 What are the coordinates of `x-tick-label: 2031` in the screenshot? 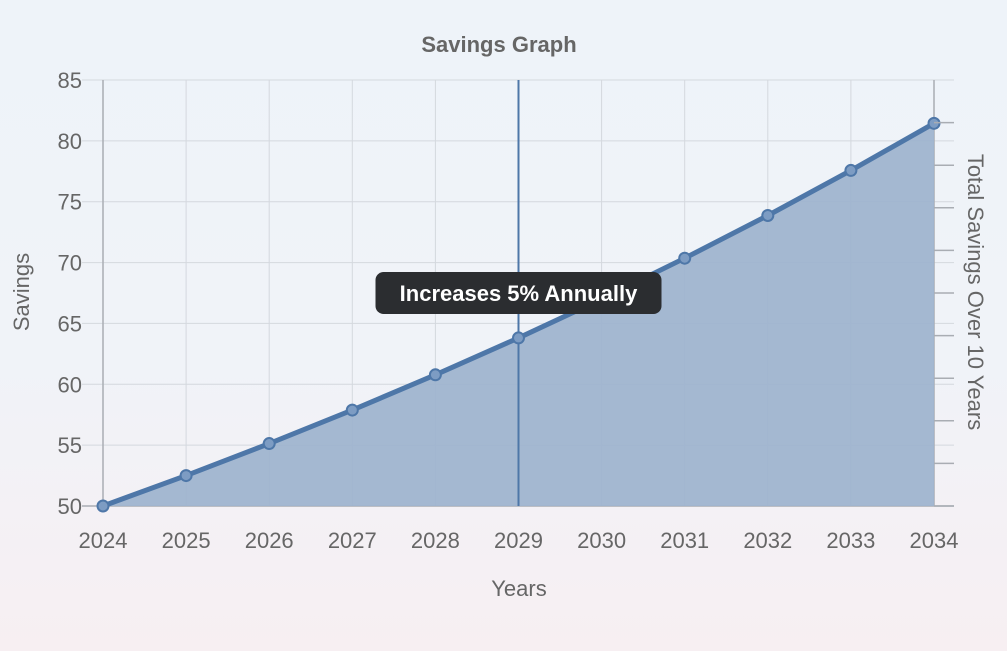 It's located at (684, 540).